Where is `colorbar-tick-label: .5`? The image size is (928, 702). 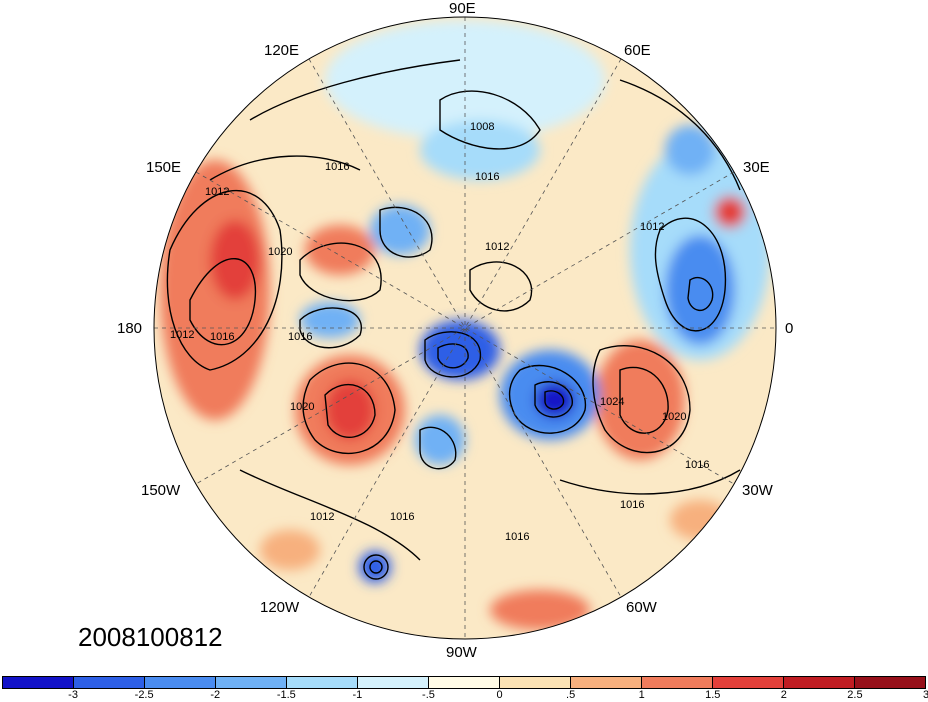
colorbar-tick-label: .5 is located at coordinates (571, 695).